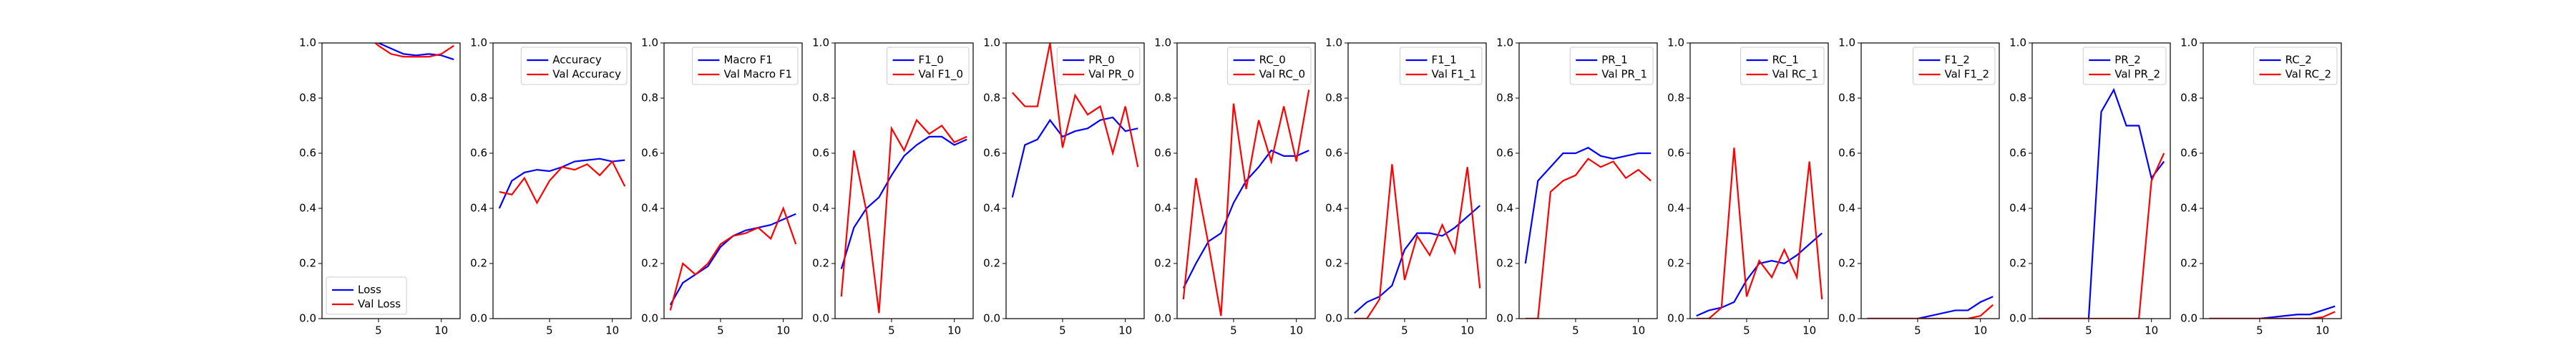 Image resolution: width=2576 pixels, height=358 pixels. What do you see at coordinates (941, 75) in the screenshot?
I see `legend-label: Val F1_0` at bounding box center [941, 75].